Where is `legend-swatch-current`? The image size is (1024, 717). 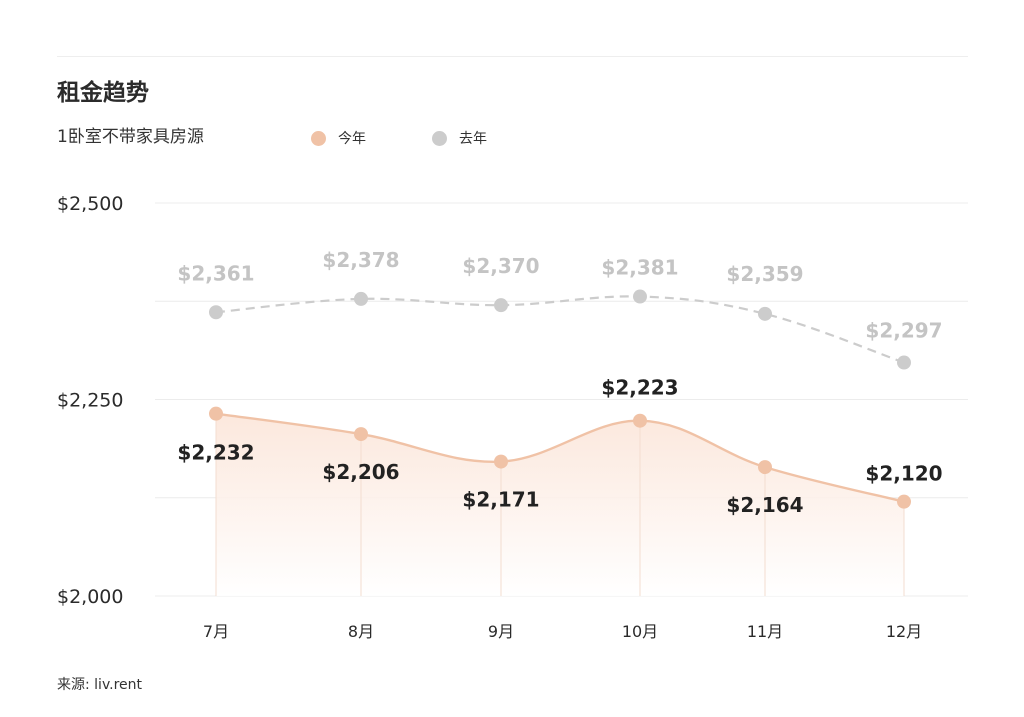
legend-swatch-current is located at coordinates (318, 138).